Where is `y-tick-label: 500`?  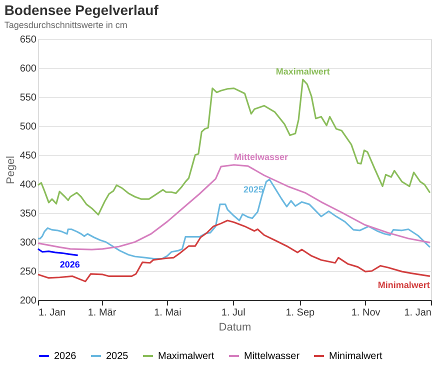
y-tick-label: 500 is located at coordinates (28, 127).